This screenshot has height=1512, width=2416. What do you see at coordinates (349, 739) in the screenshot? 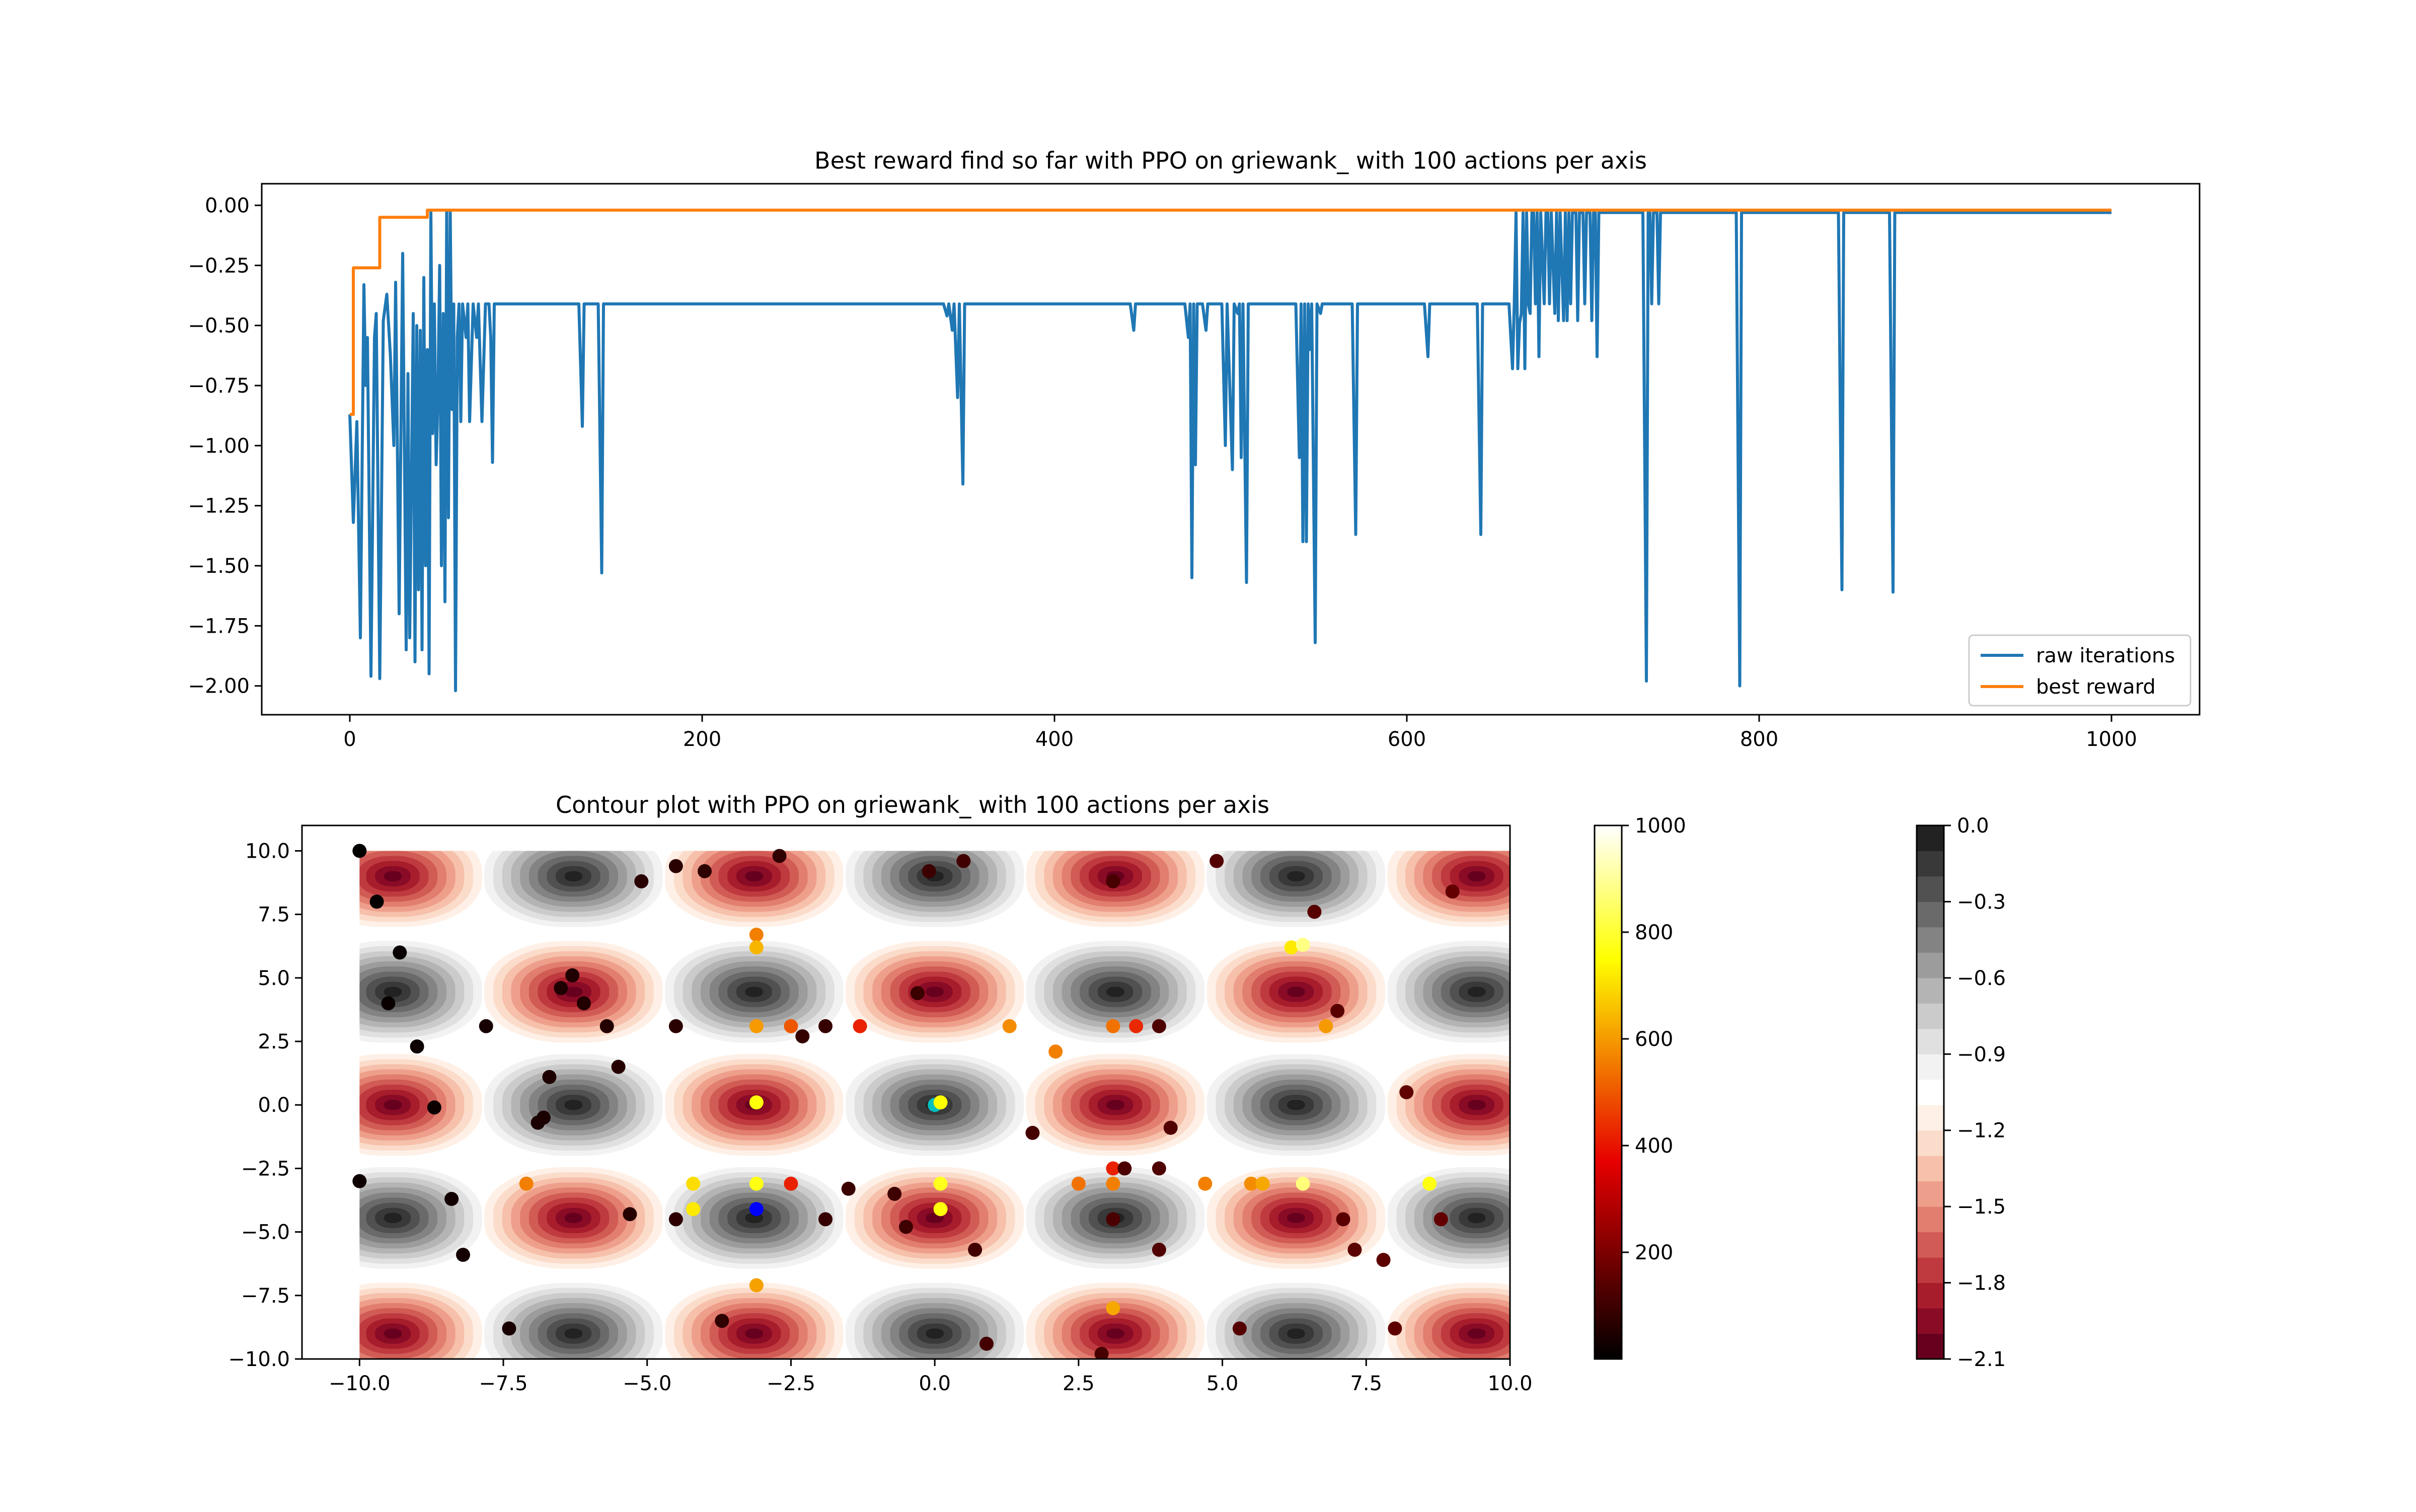
I see `top-xtick-label: 0` at bounding box center [349, 739].